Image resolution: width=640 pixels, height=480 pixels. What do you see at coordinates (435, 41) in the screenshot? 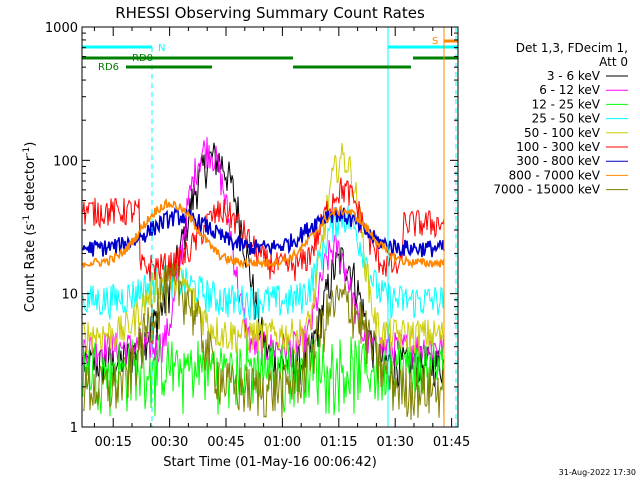
I see `annotation-s: S` at bounding box center [435, 41].